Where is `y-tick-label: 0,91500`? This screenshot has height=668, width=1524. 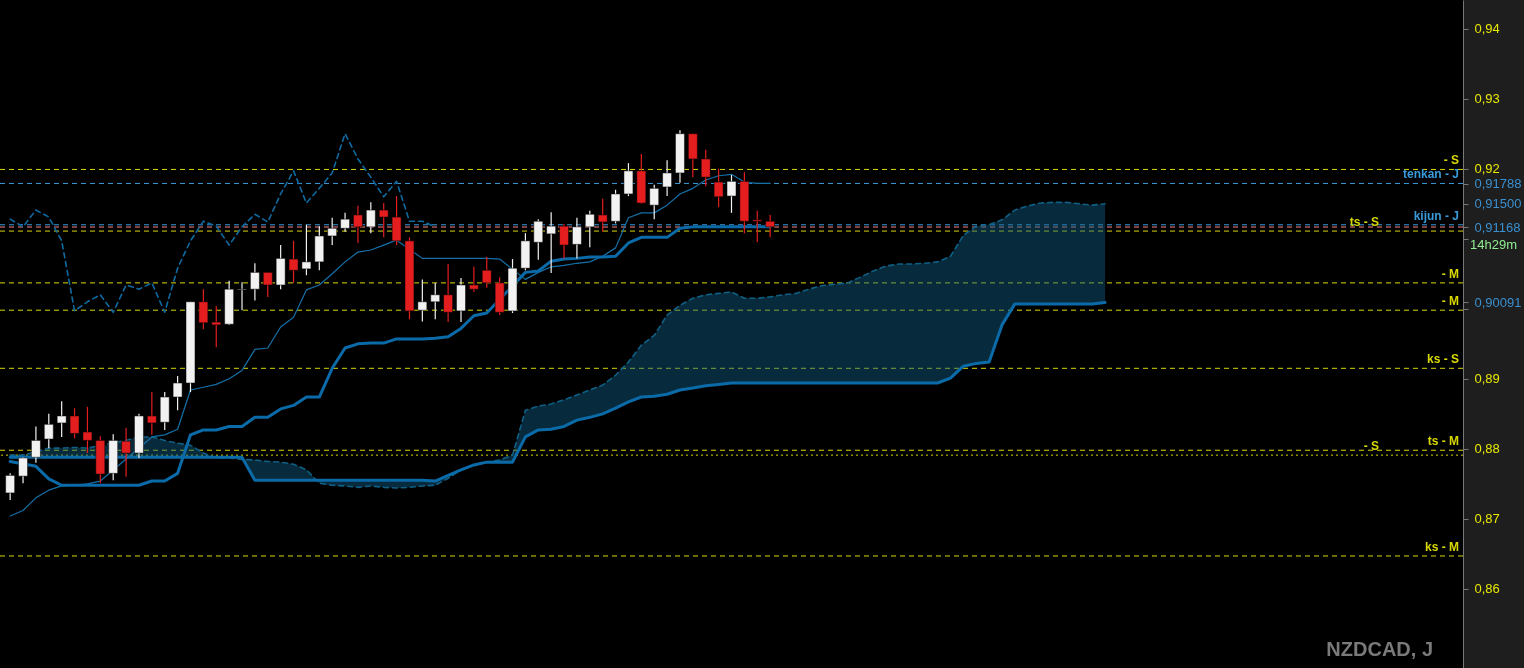 y-tick-label: 0,91500 is located at coordinates (1498, 204).